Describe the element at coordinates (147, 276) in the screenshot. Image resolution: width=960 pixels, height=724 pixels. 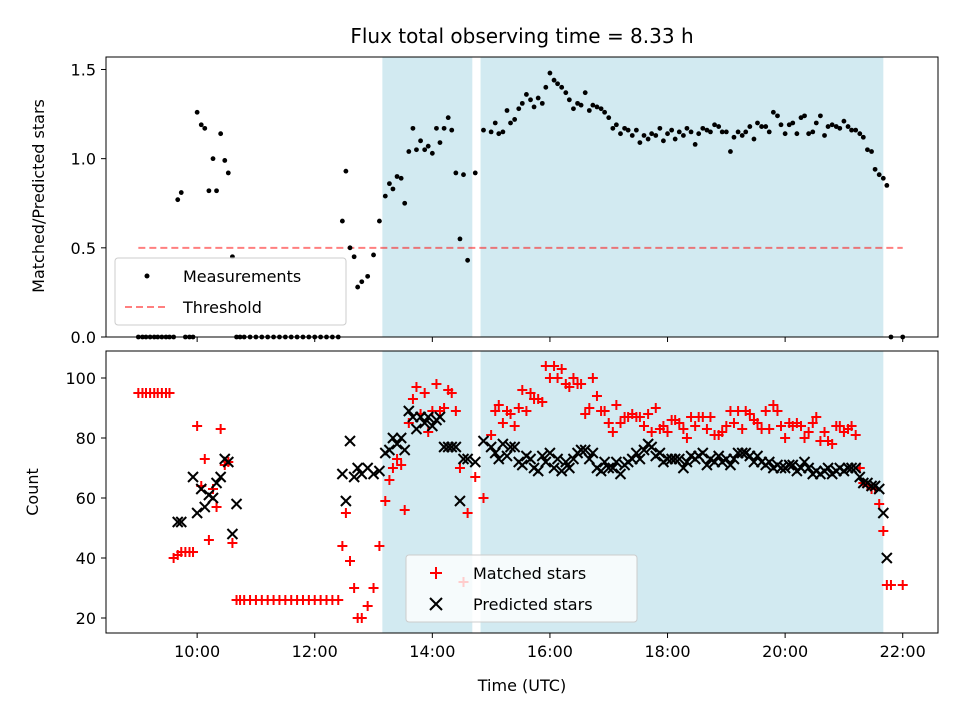
I see `legend-measurement-marker` at that location.